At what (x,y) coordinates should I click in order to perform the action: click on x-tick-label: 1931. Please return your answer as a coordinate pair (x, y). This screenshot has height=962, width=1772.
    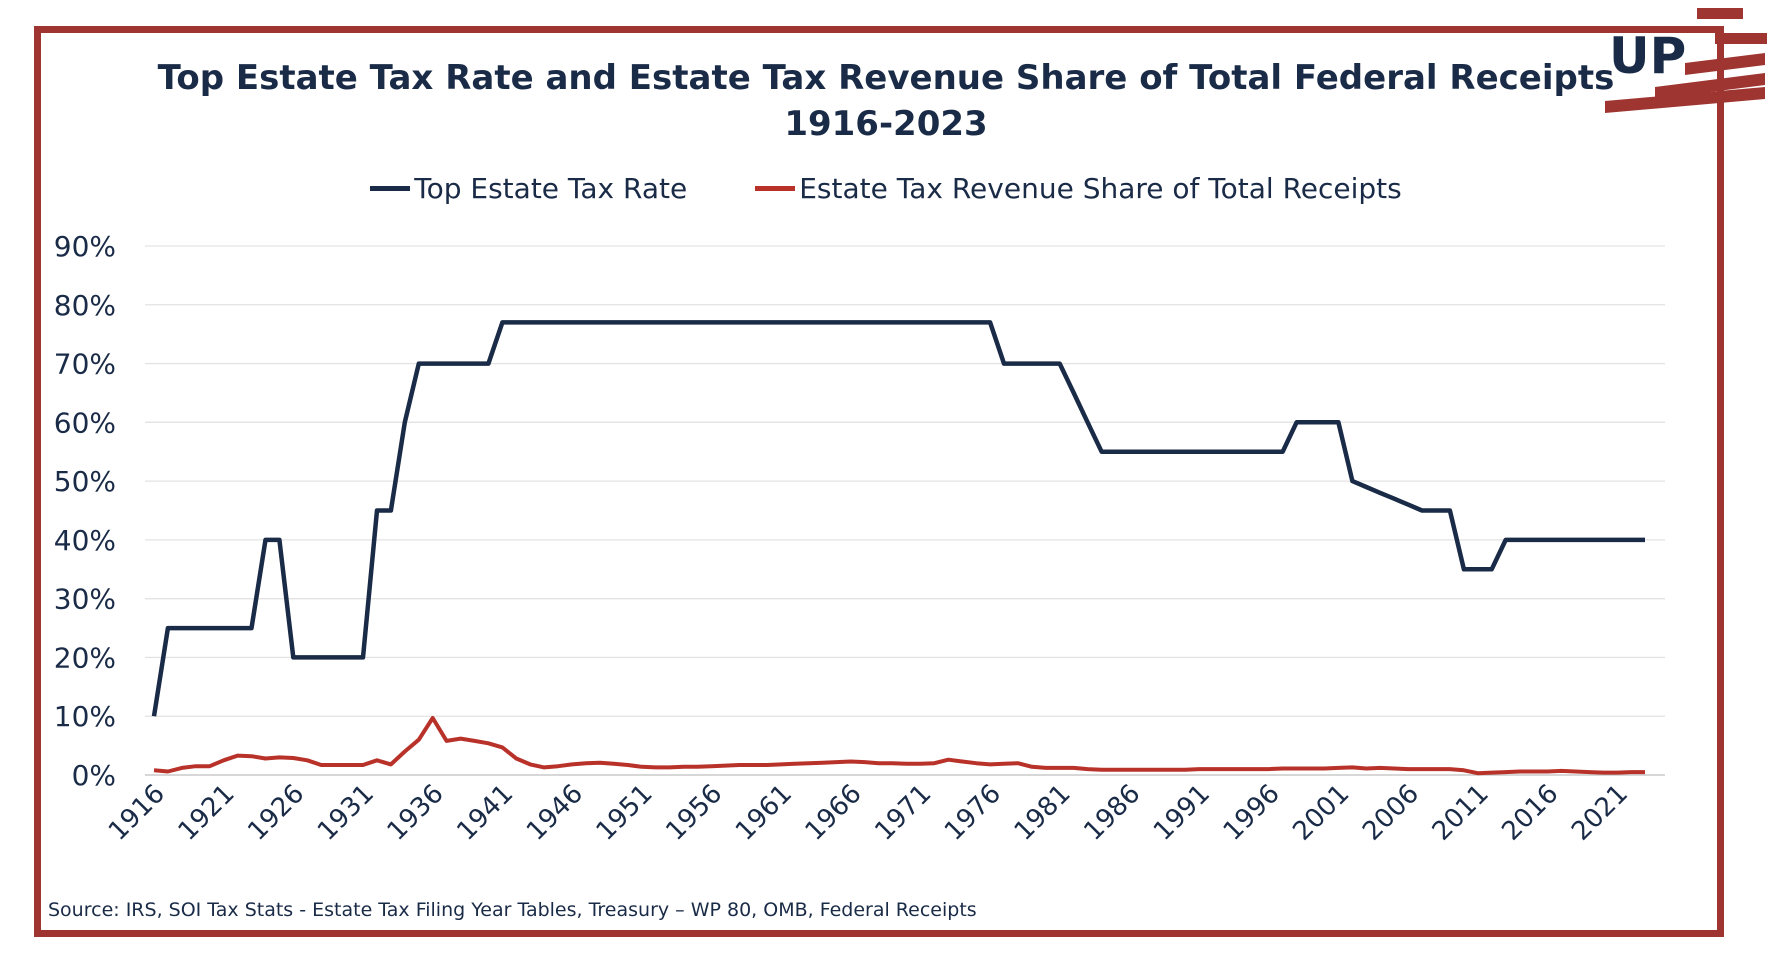
    Looking at the image, I should click on (346, 813).